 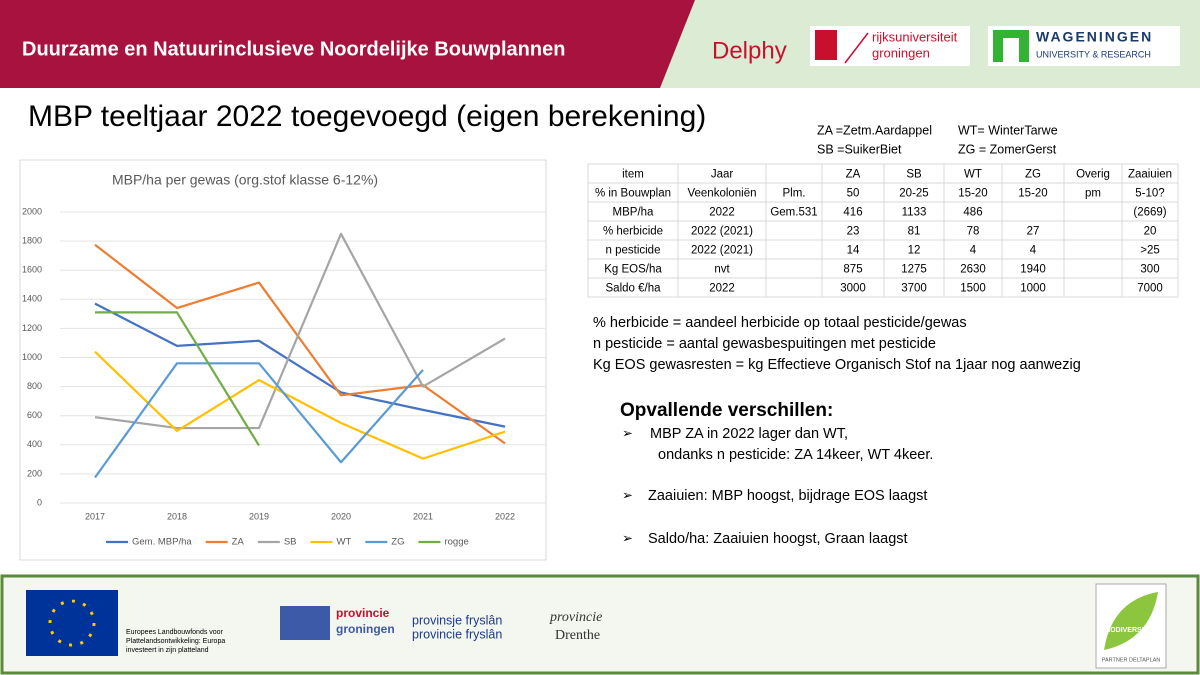 I want to click on table-text: 1133, so click(x=914, y=213).